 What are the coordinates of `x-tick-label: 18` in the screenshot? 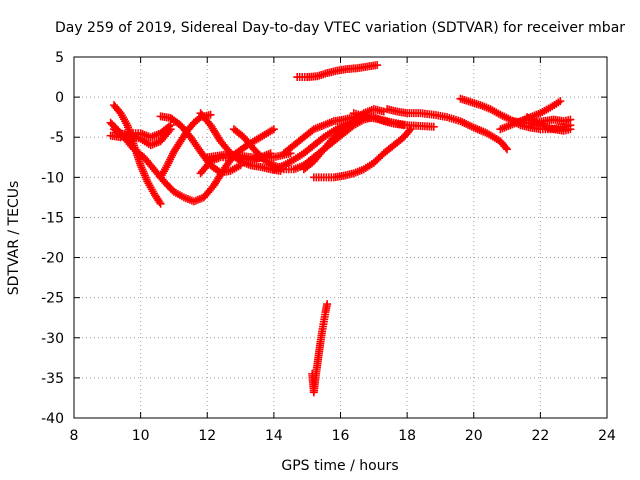 It's located at (407, 436).